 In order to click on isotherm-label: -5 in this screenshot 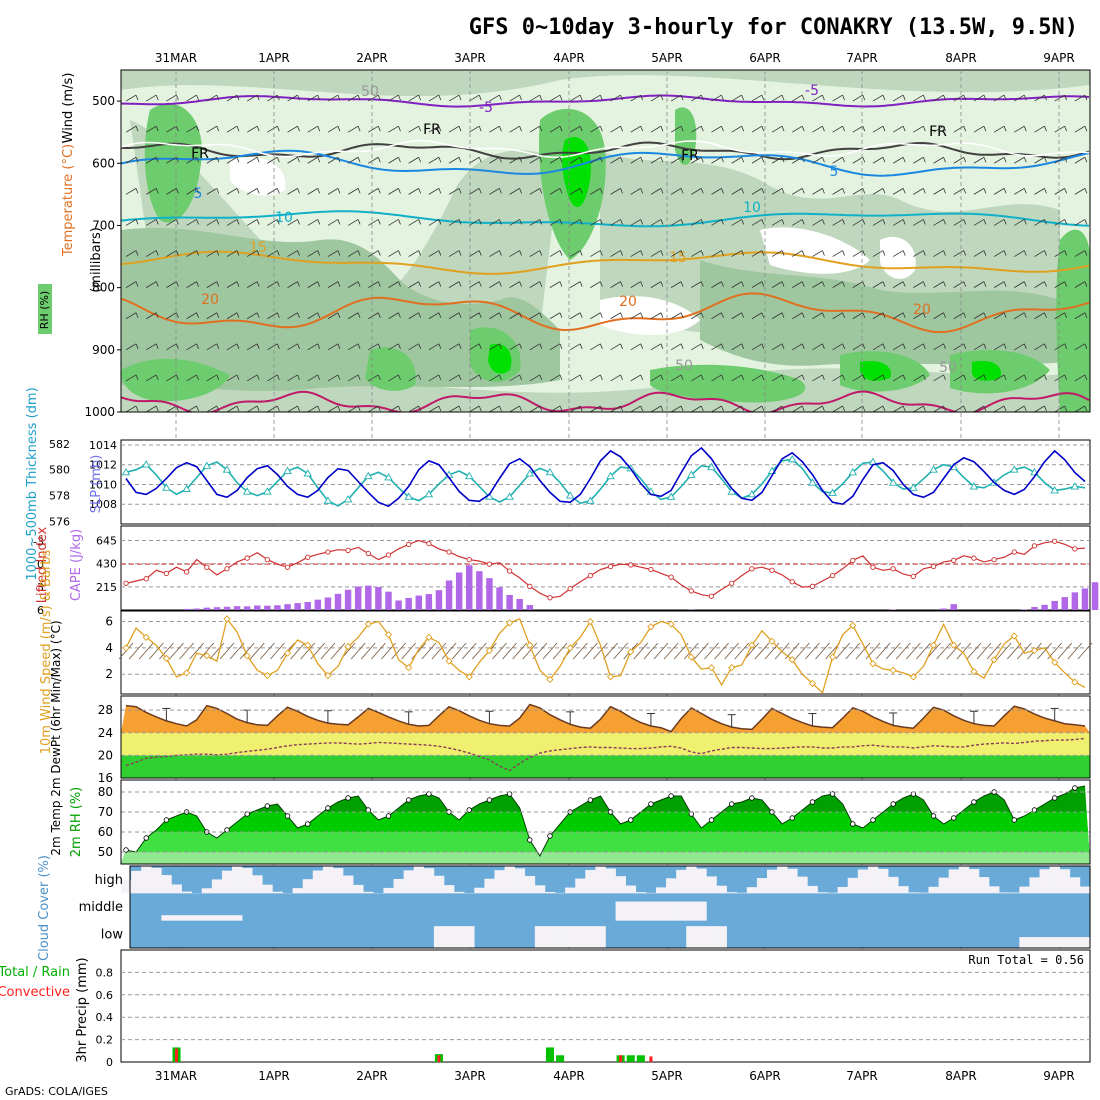, I will do `click(812, 91)`.